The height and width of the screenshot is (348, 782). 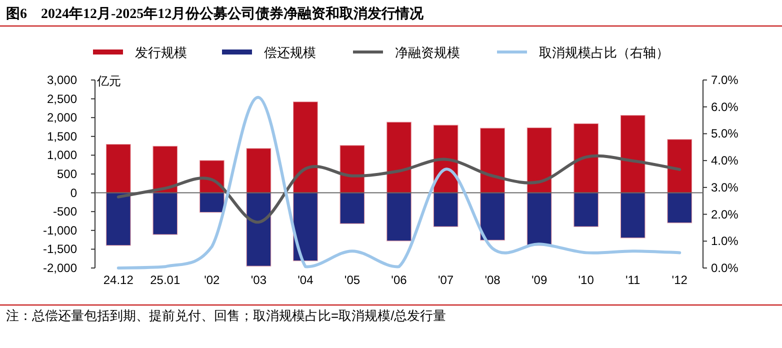 What do you see at coordinates (161, 52) in the screenshot?
I see `legend-label: 发行规模` at bounding box center [161, 52].